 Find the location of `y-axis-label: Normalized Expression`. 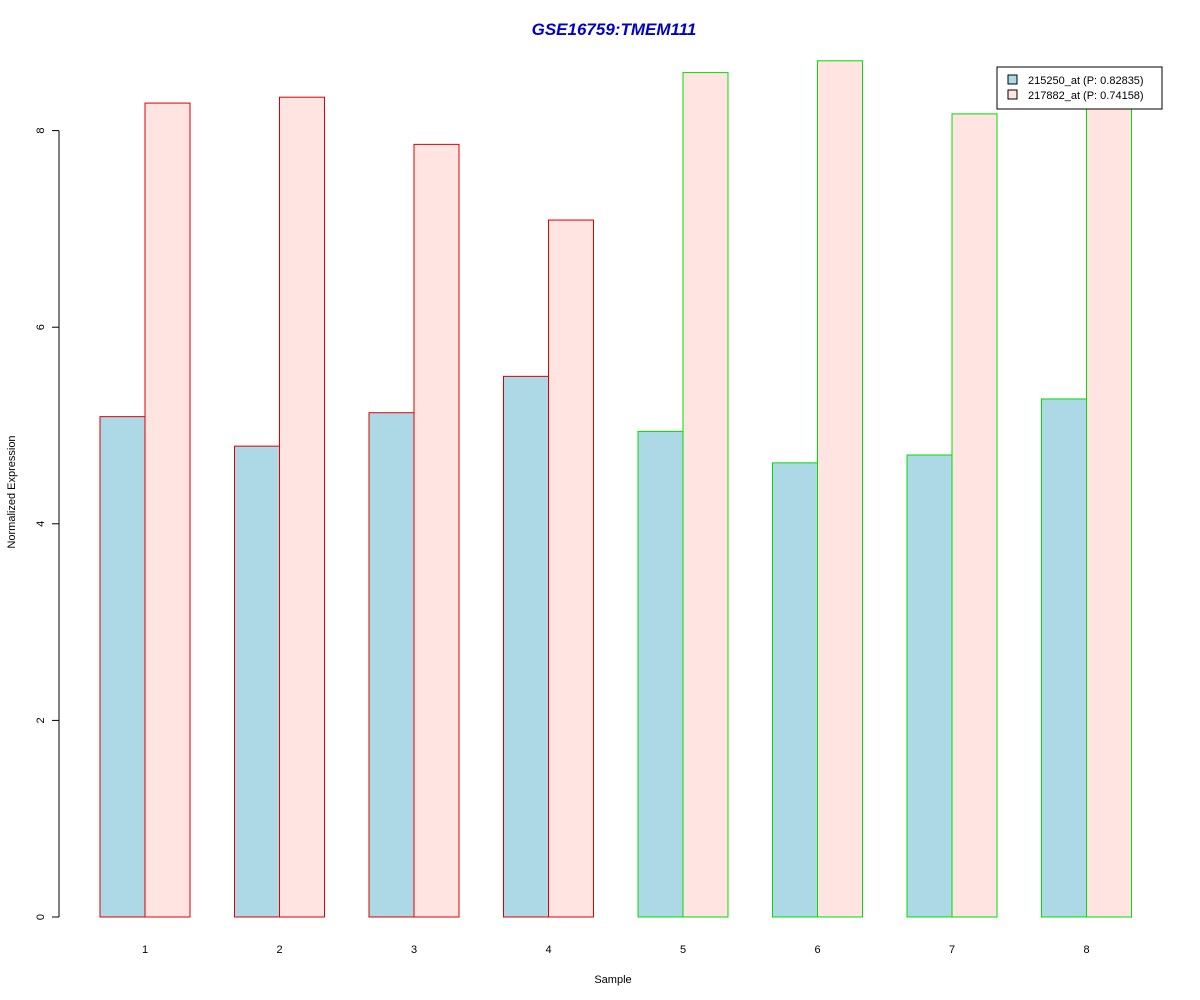

y-axis-label: Normalized Expression is located at coordinates (12, 491).